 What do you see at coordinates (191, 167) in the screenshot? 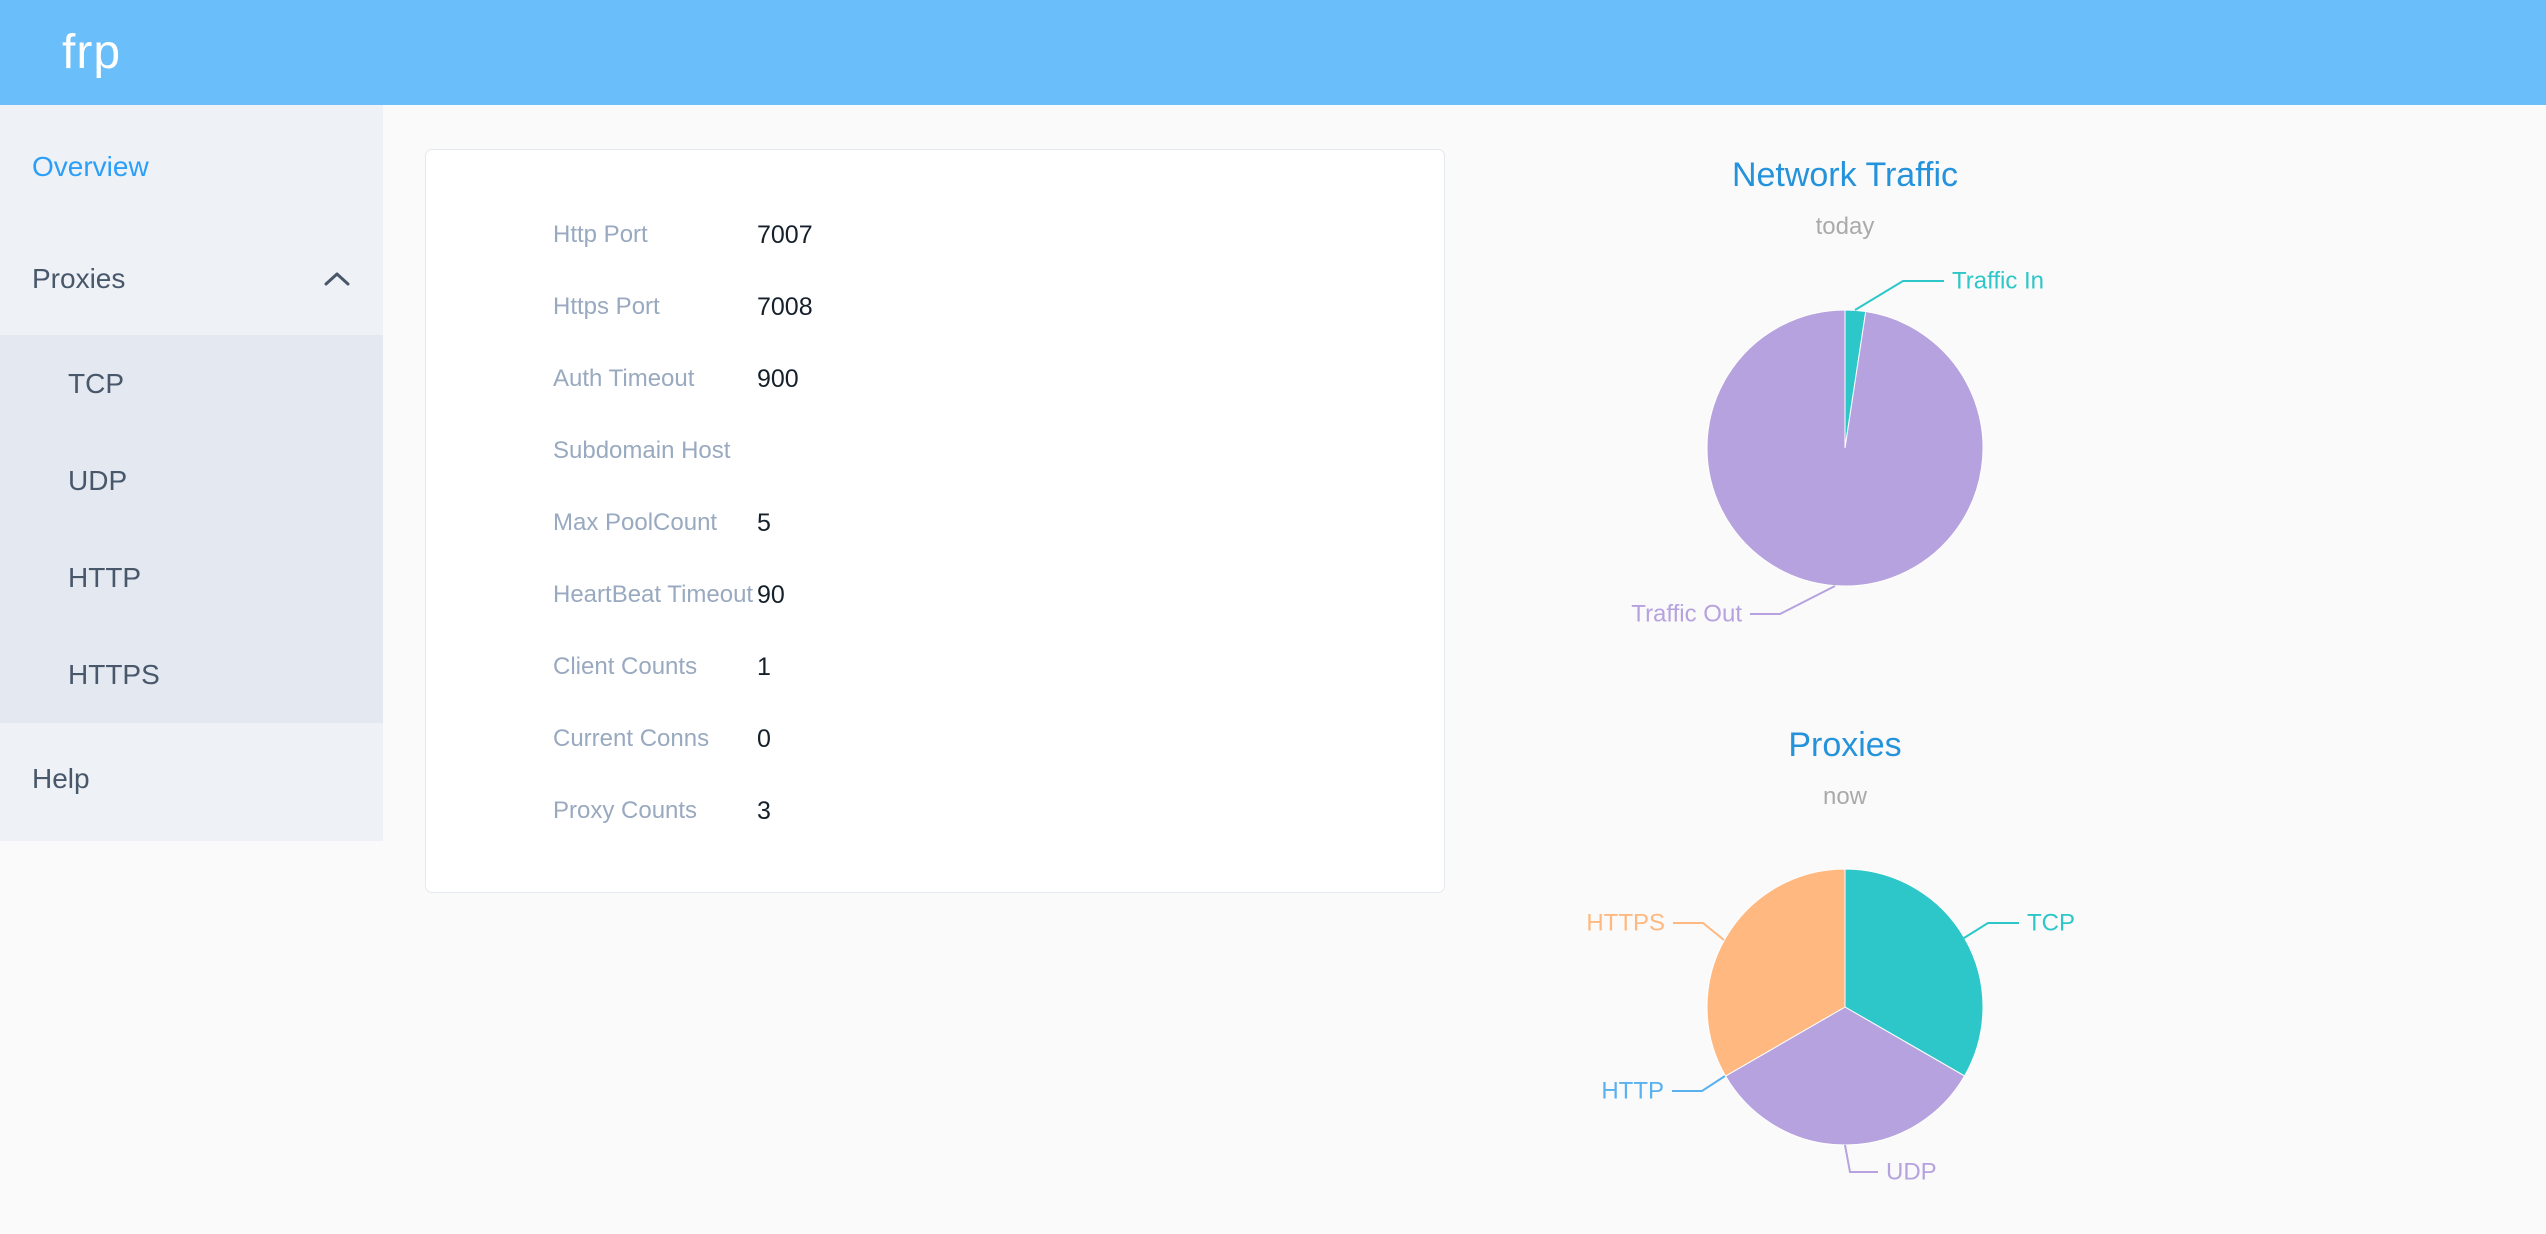
I see `sidebar-item-overview: Overview` at bounding box center [191, 167].